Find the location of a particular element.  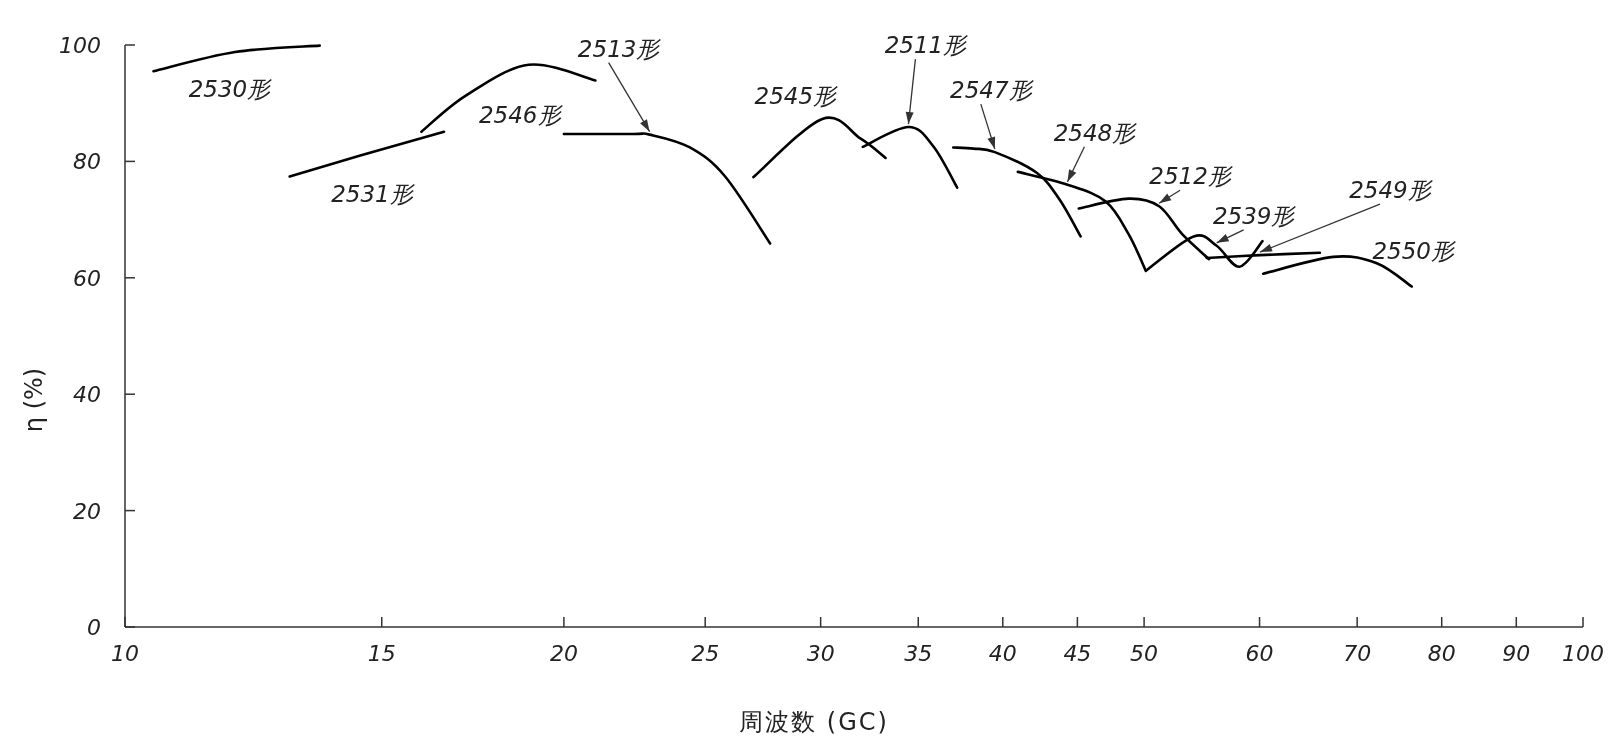

x-tick-label: 40 is located at coordinates (1002, 653).